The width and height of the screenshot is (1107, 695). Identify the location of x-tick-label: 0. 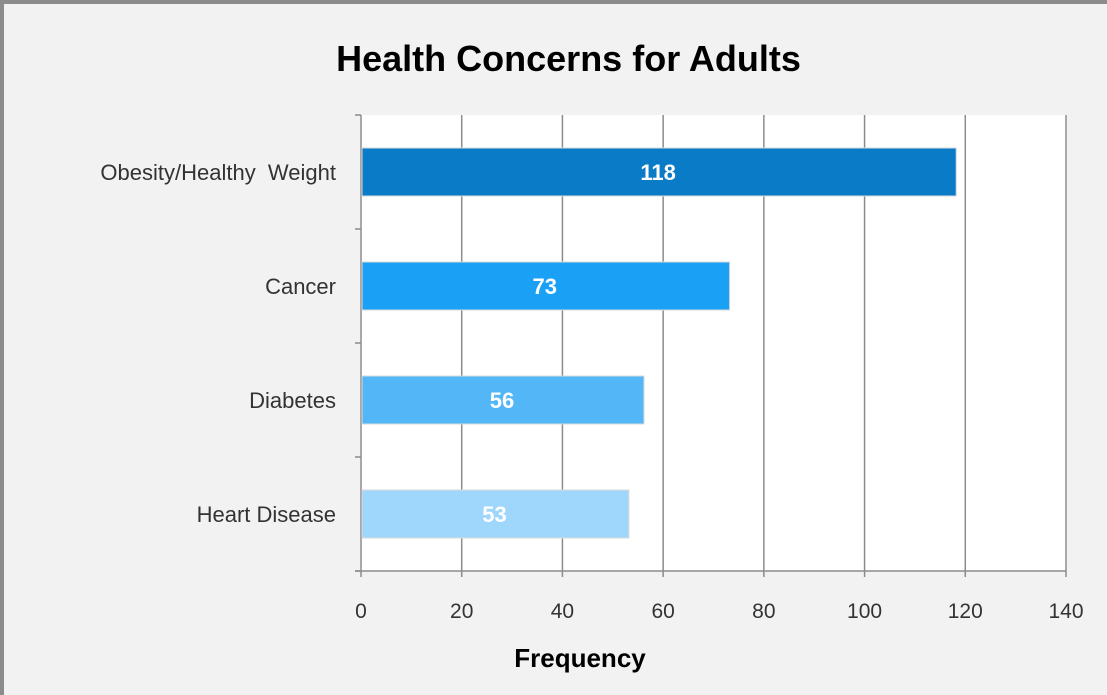
(361, 611).